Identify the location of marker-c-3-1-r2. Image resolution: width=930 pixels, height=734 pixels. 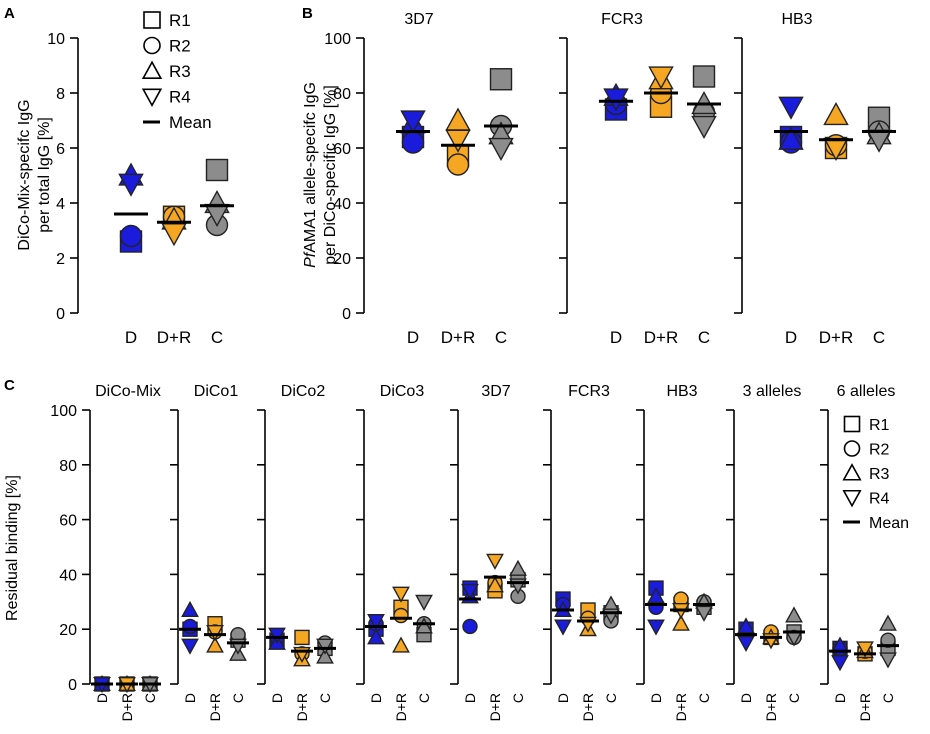
(401, 615).